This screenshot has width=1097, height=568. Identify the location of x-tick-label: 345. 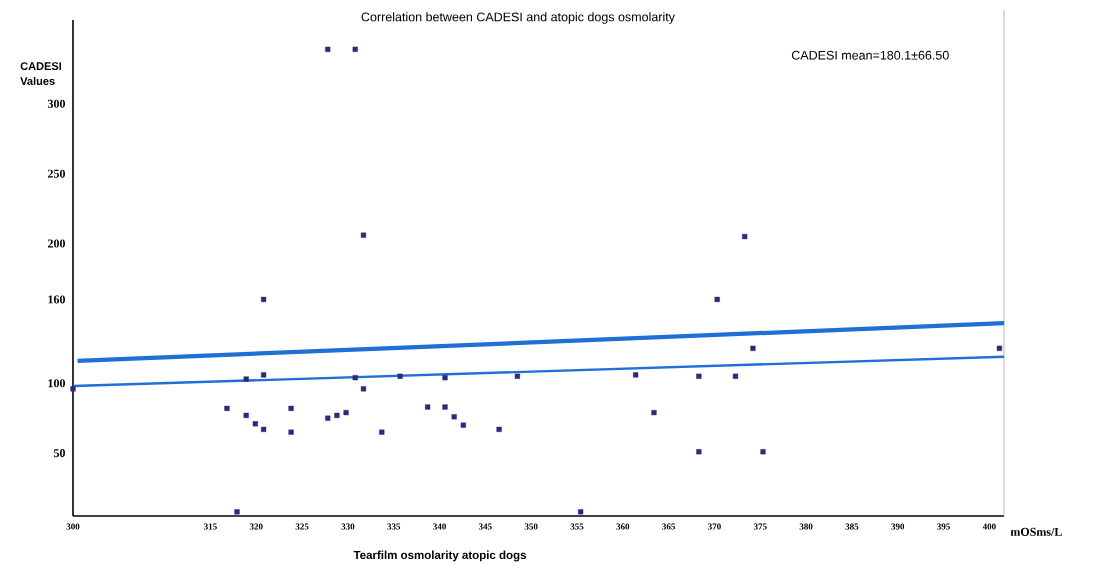
(485, 526).